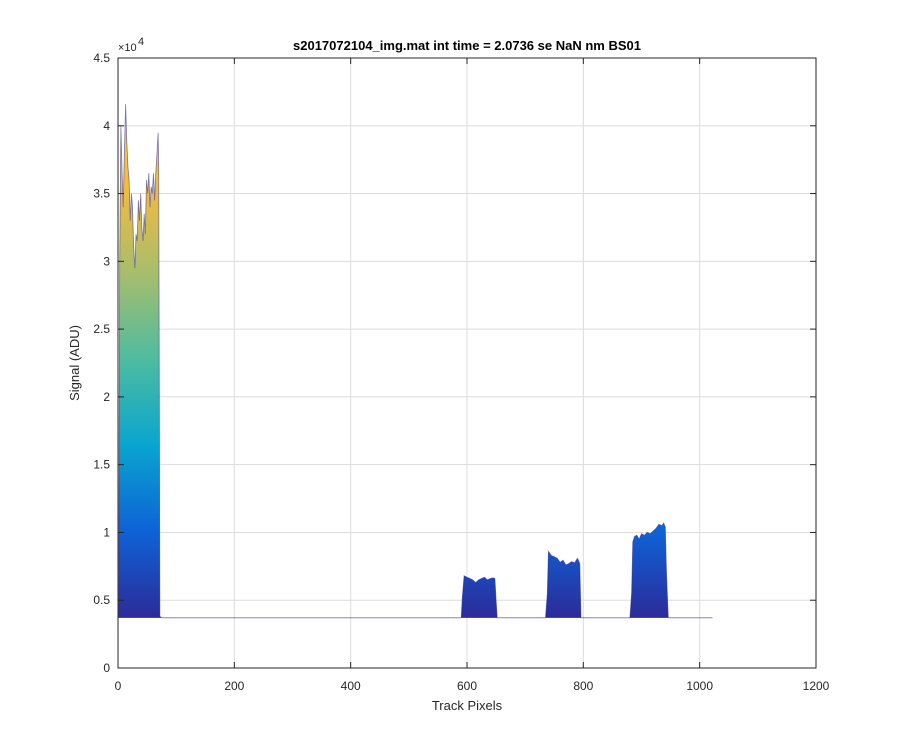 The image size is (900, 750). What do you see at coordinates (583, 686) in the screenshot?
I see `x-tick-label: 800` at bounding box center [583, 686].